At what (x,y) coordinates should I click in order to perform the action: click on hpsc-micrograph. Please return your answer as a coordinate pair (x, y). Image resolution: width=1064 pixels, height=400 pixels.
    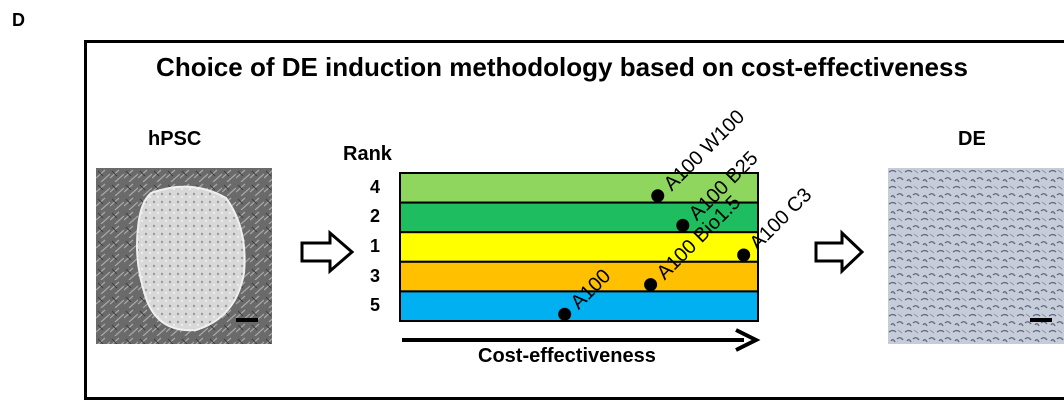
    Looking at the image, I should click on (184, 256).